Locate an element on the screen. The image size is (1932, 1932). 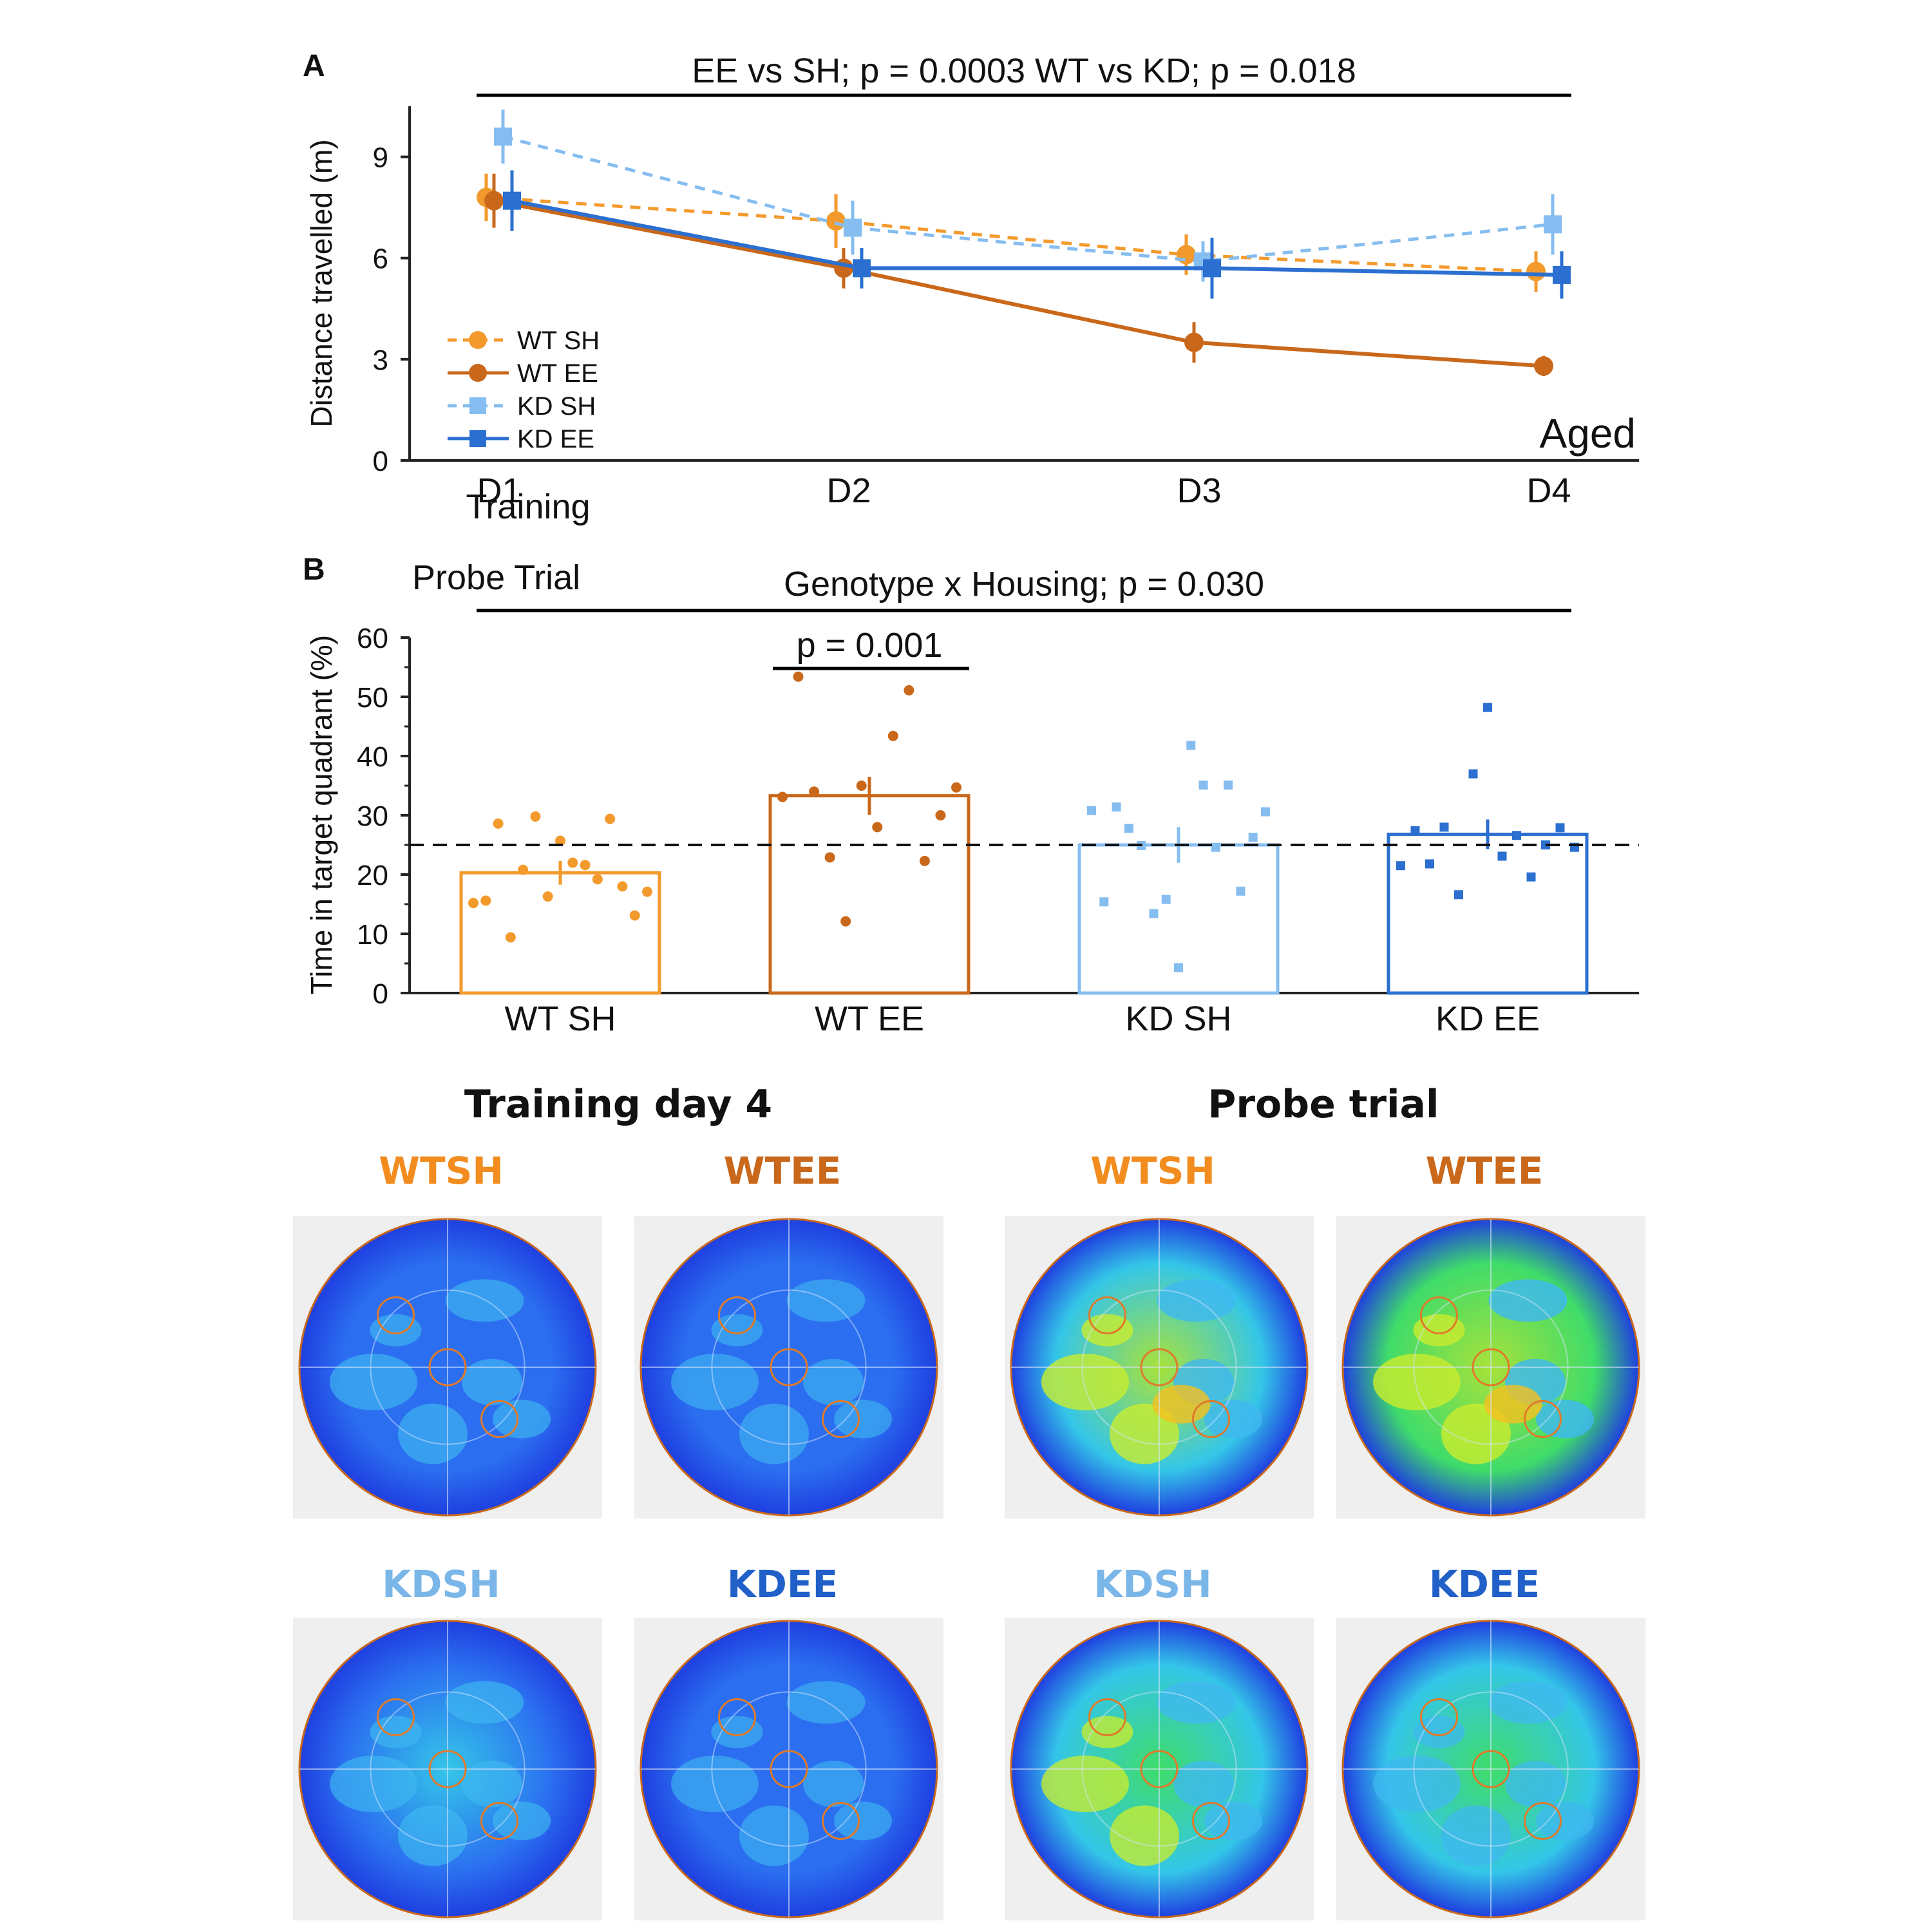
probe-trial-title: Probe trial is located at coordinates (1323, 1104).